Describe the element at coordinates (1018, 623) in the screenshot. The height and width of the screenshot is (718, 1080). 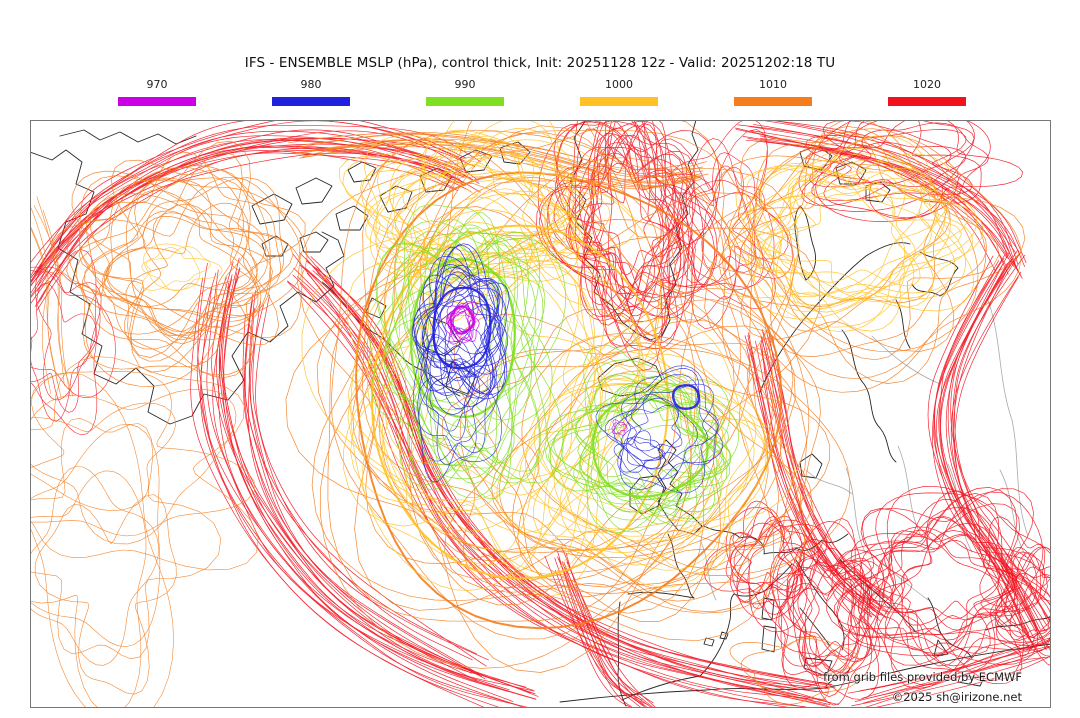
I see `coastline-anatolia` at that location.